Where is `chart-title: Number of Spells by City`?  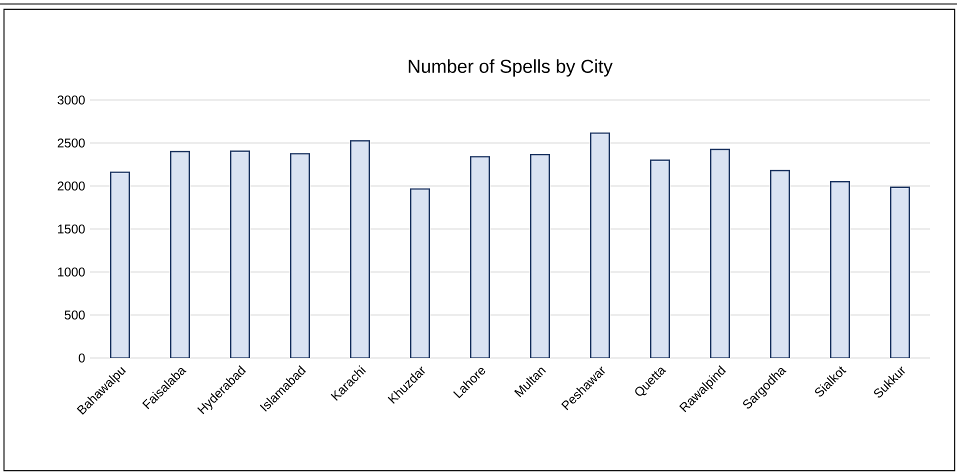
chart-title: Number of Spells by City is located at coordinates (510, 68).